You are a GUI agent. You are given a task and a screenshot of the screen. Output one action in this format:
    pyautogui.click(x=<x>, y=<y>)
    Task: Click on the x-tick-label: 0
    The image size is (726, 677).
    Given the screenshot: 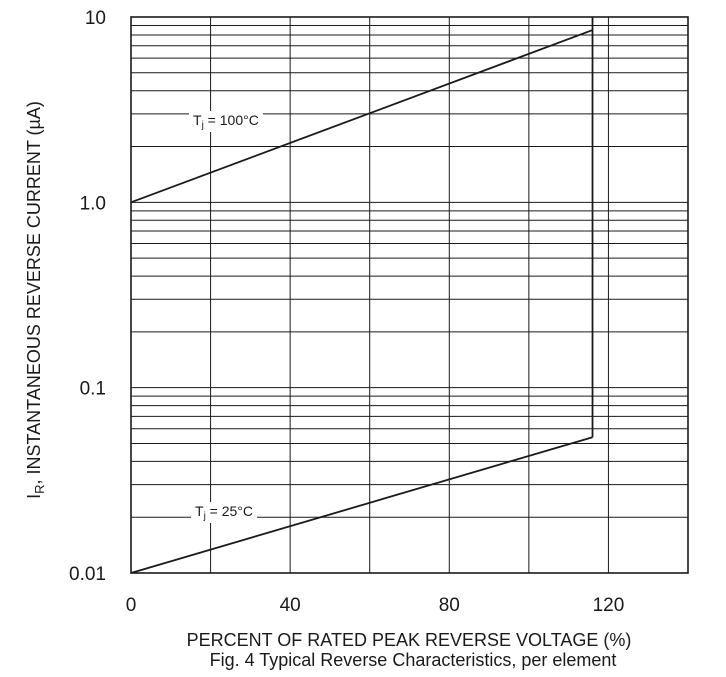 What is the action you would take?
    pyautogui.click(x=131, y=605)
    